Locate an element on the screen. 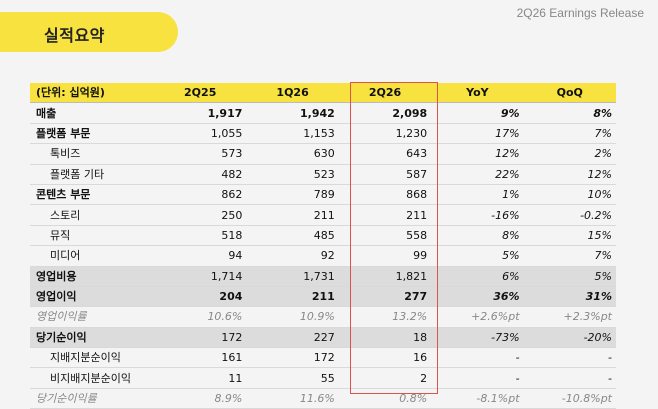  cell-qoq: 10% is located at coordinates (569, 195).